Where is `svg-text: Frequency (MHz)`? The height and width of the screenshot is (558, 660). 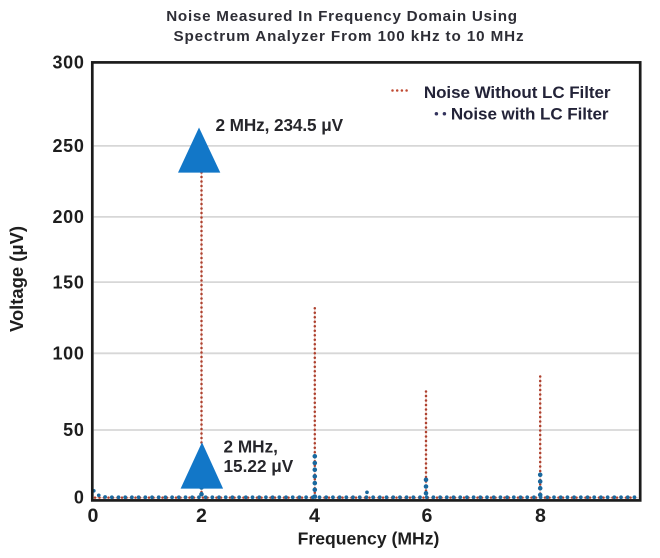 svg-text: Frequency (MHz) is located at coordinates (369, 538).